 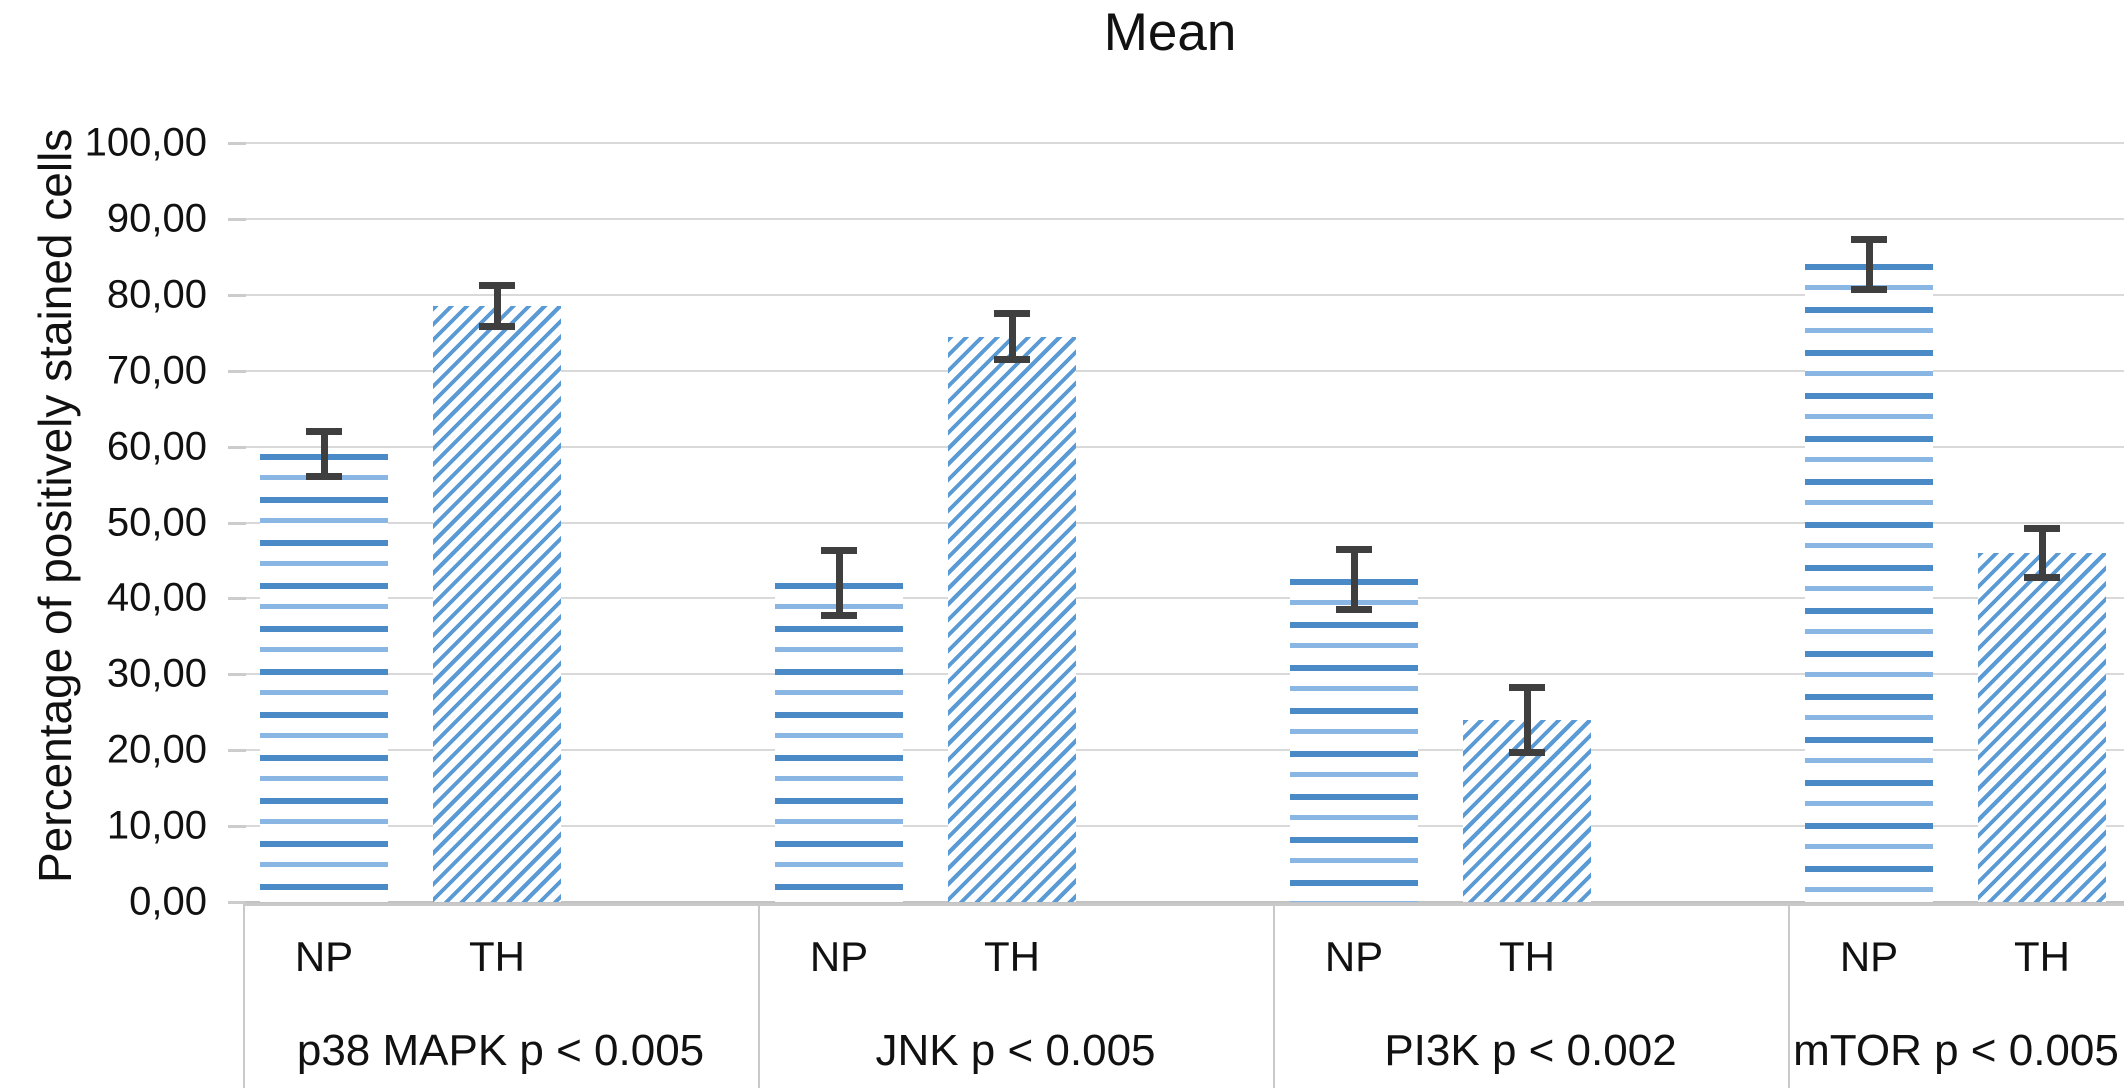 I want to click on chart-title: Mean, so click(x=1170, y=32).